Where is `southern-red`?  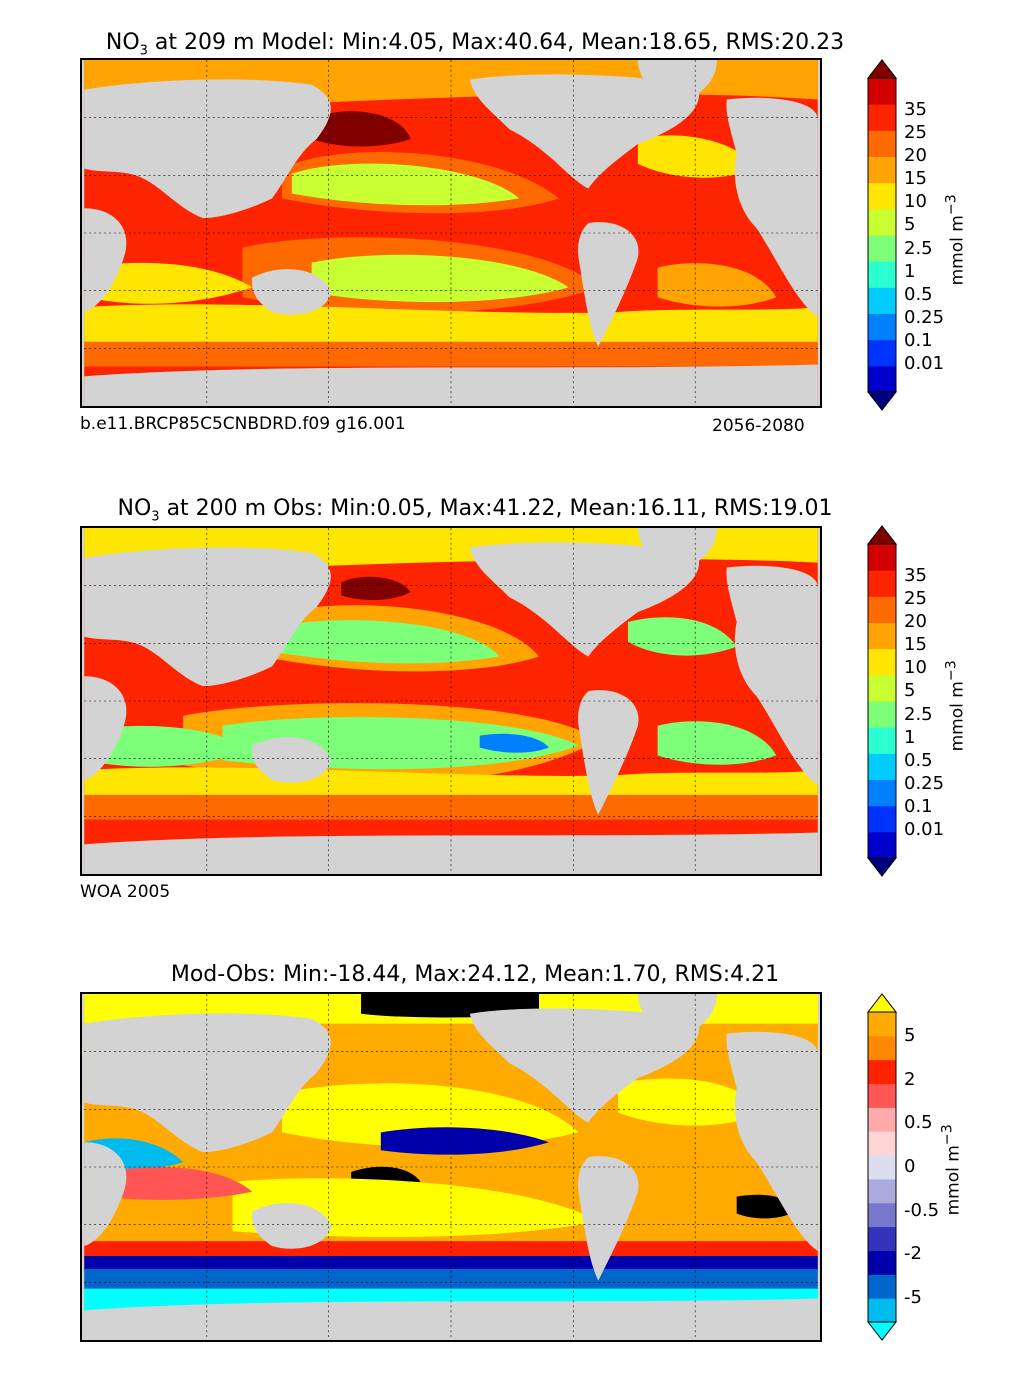
southern-red is located at coordinates (451, 1250).